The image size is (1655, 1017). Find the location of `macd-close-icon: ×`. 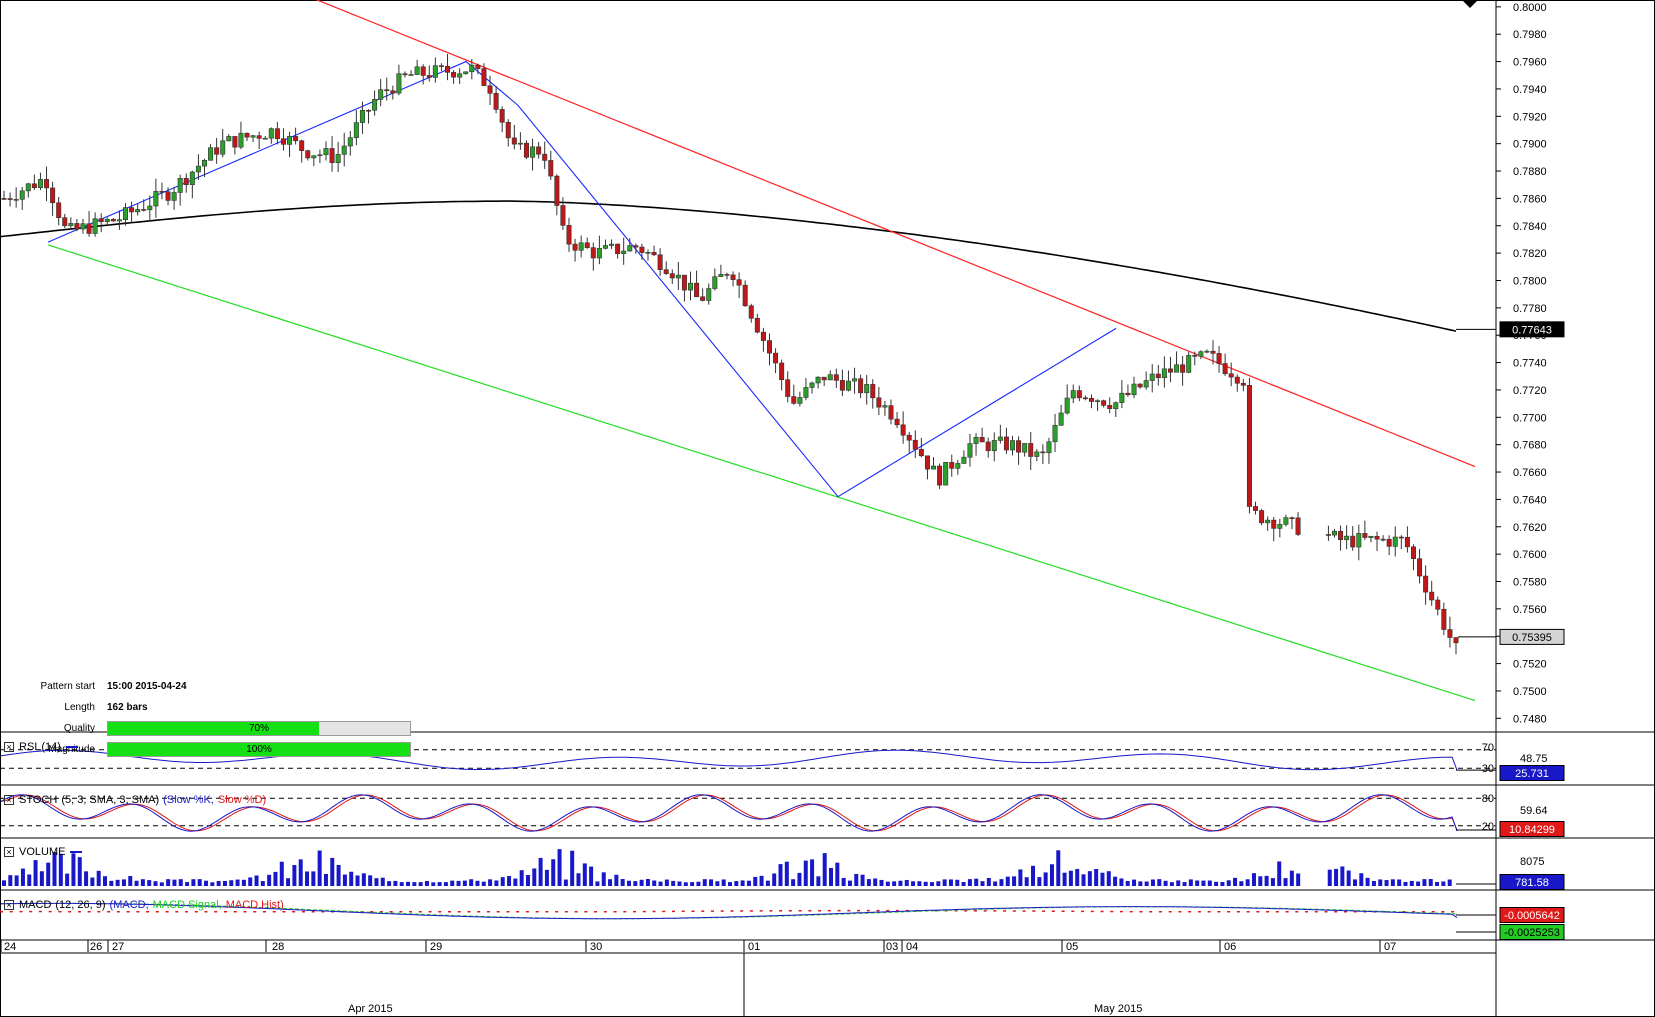

macd-close-icon: × is located at coordinates (9, 905).